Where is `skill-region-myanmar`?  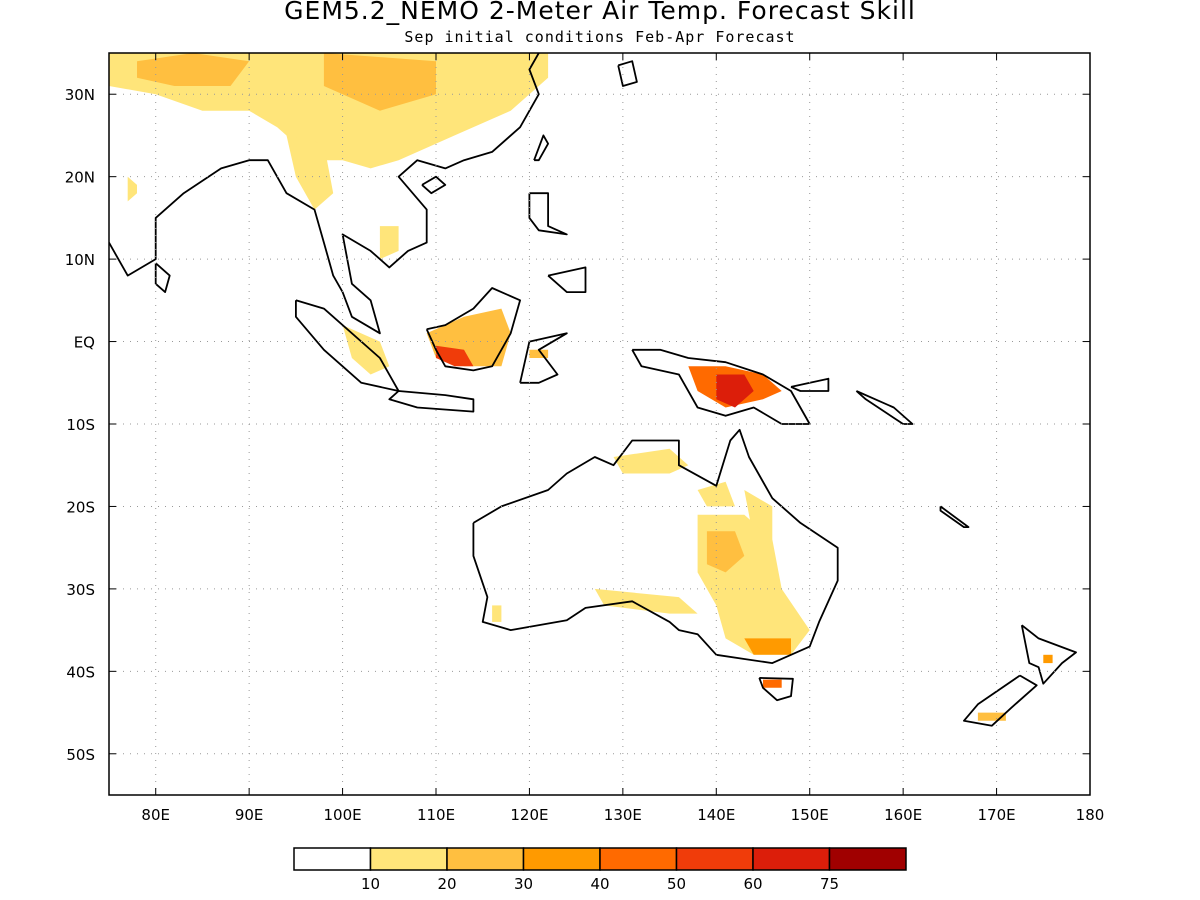 skill-region-myanmar is located at coordinates (310, 172).